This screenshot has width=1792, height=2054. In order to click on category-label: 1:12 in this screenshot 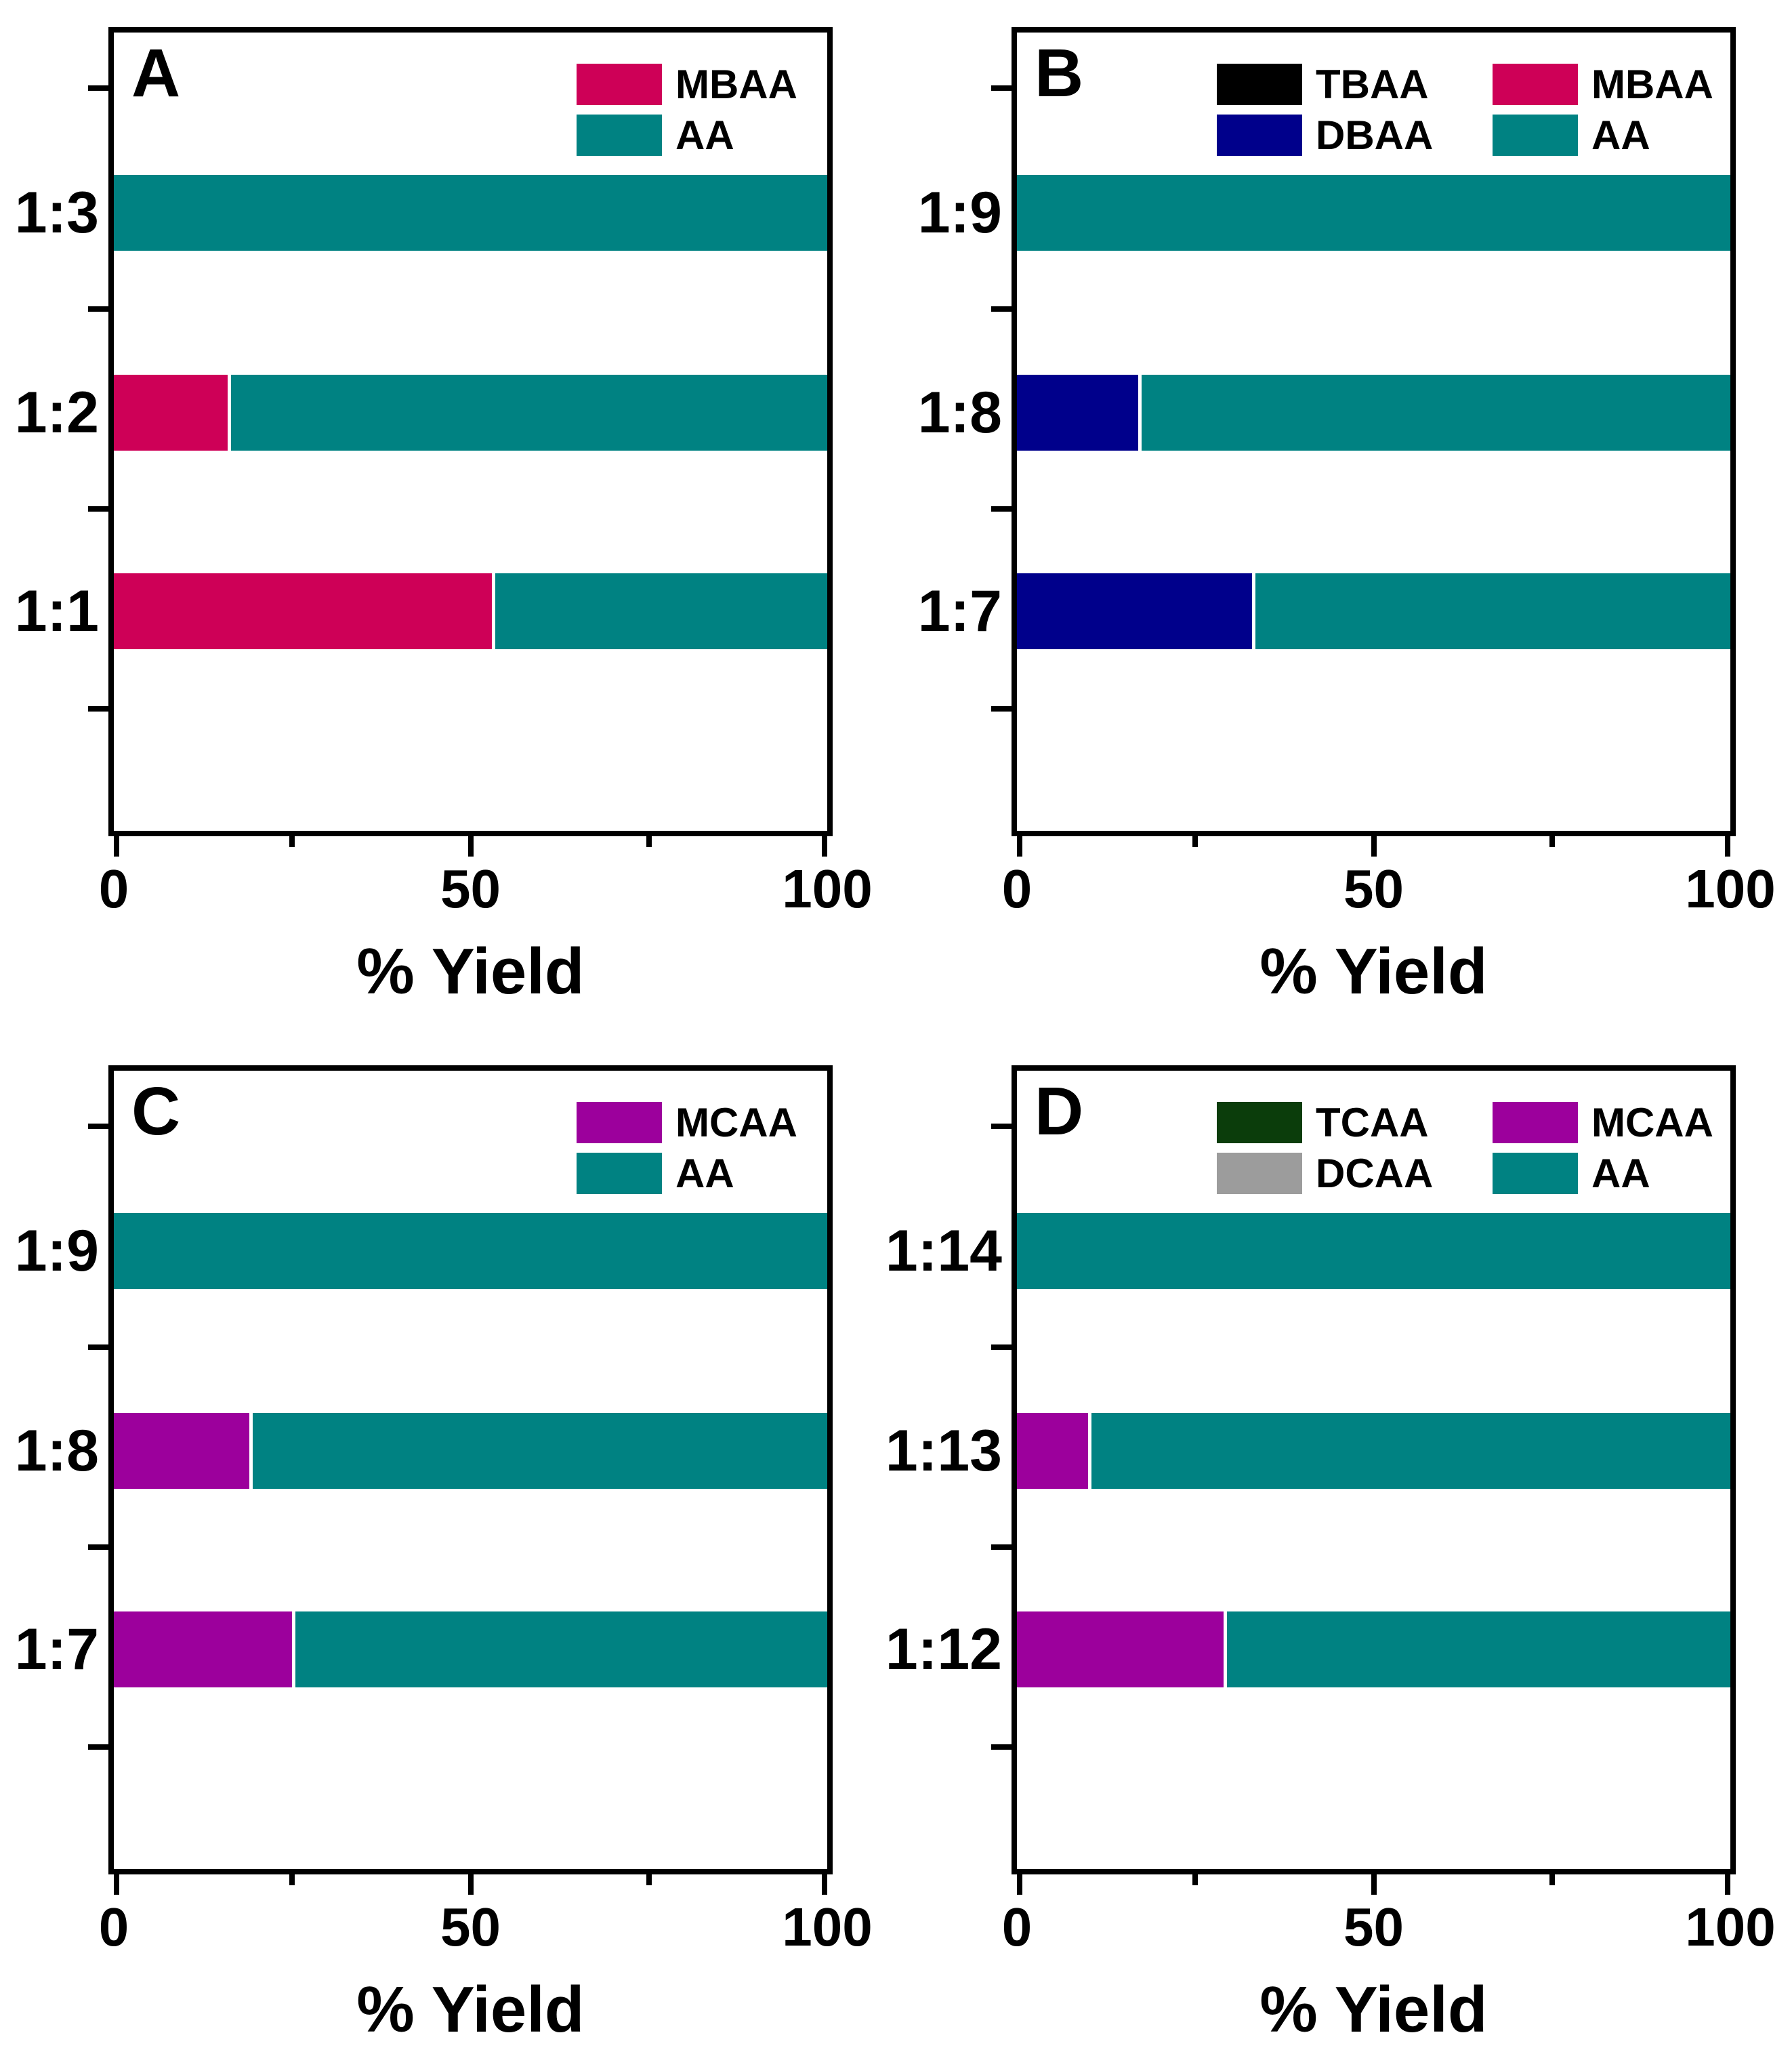, I will do `click(943, 1650)`.